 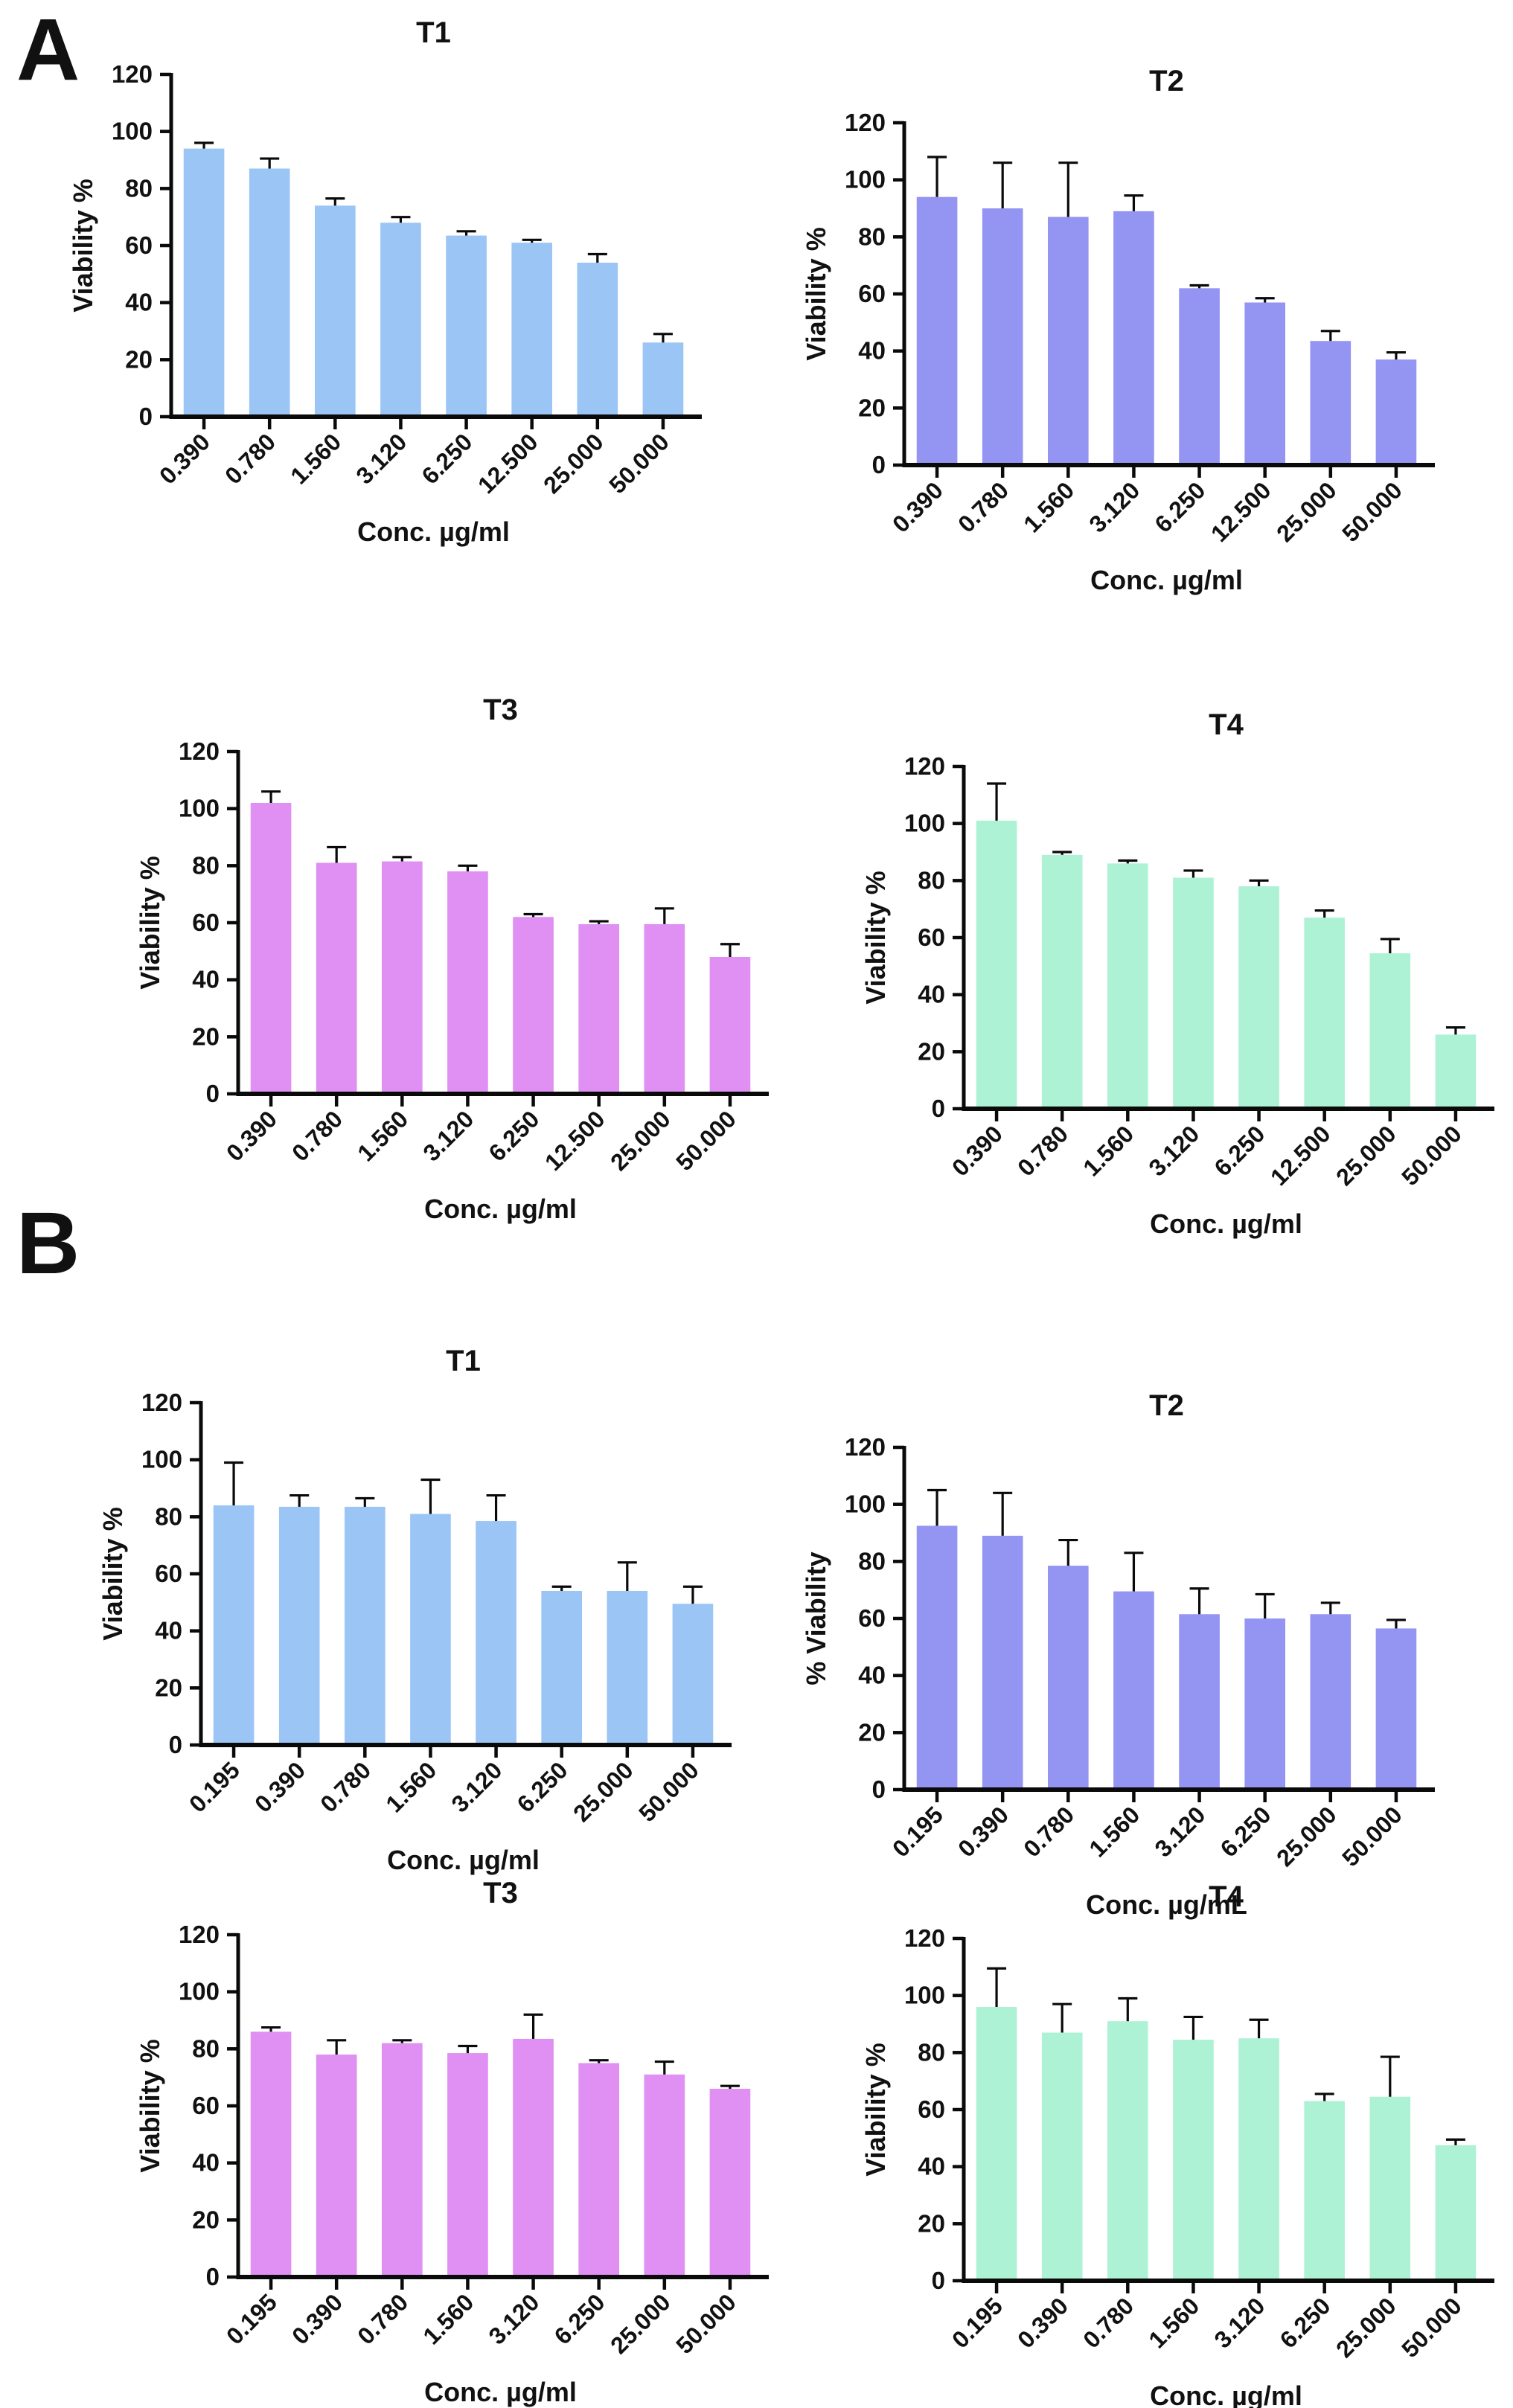 I want to click on x-tick-label: 50.000, so click(x=668, y=1791).